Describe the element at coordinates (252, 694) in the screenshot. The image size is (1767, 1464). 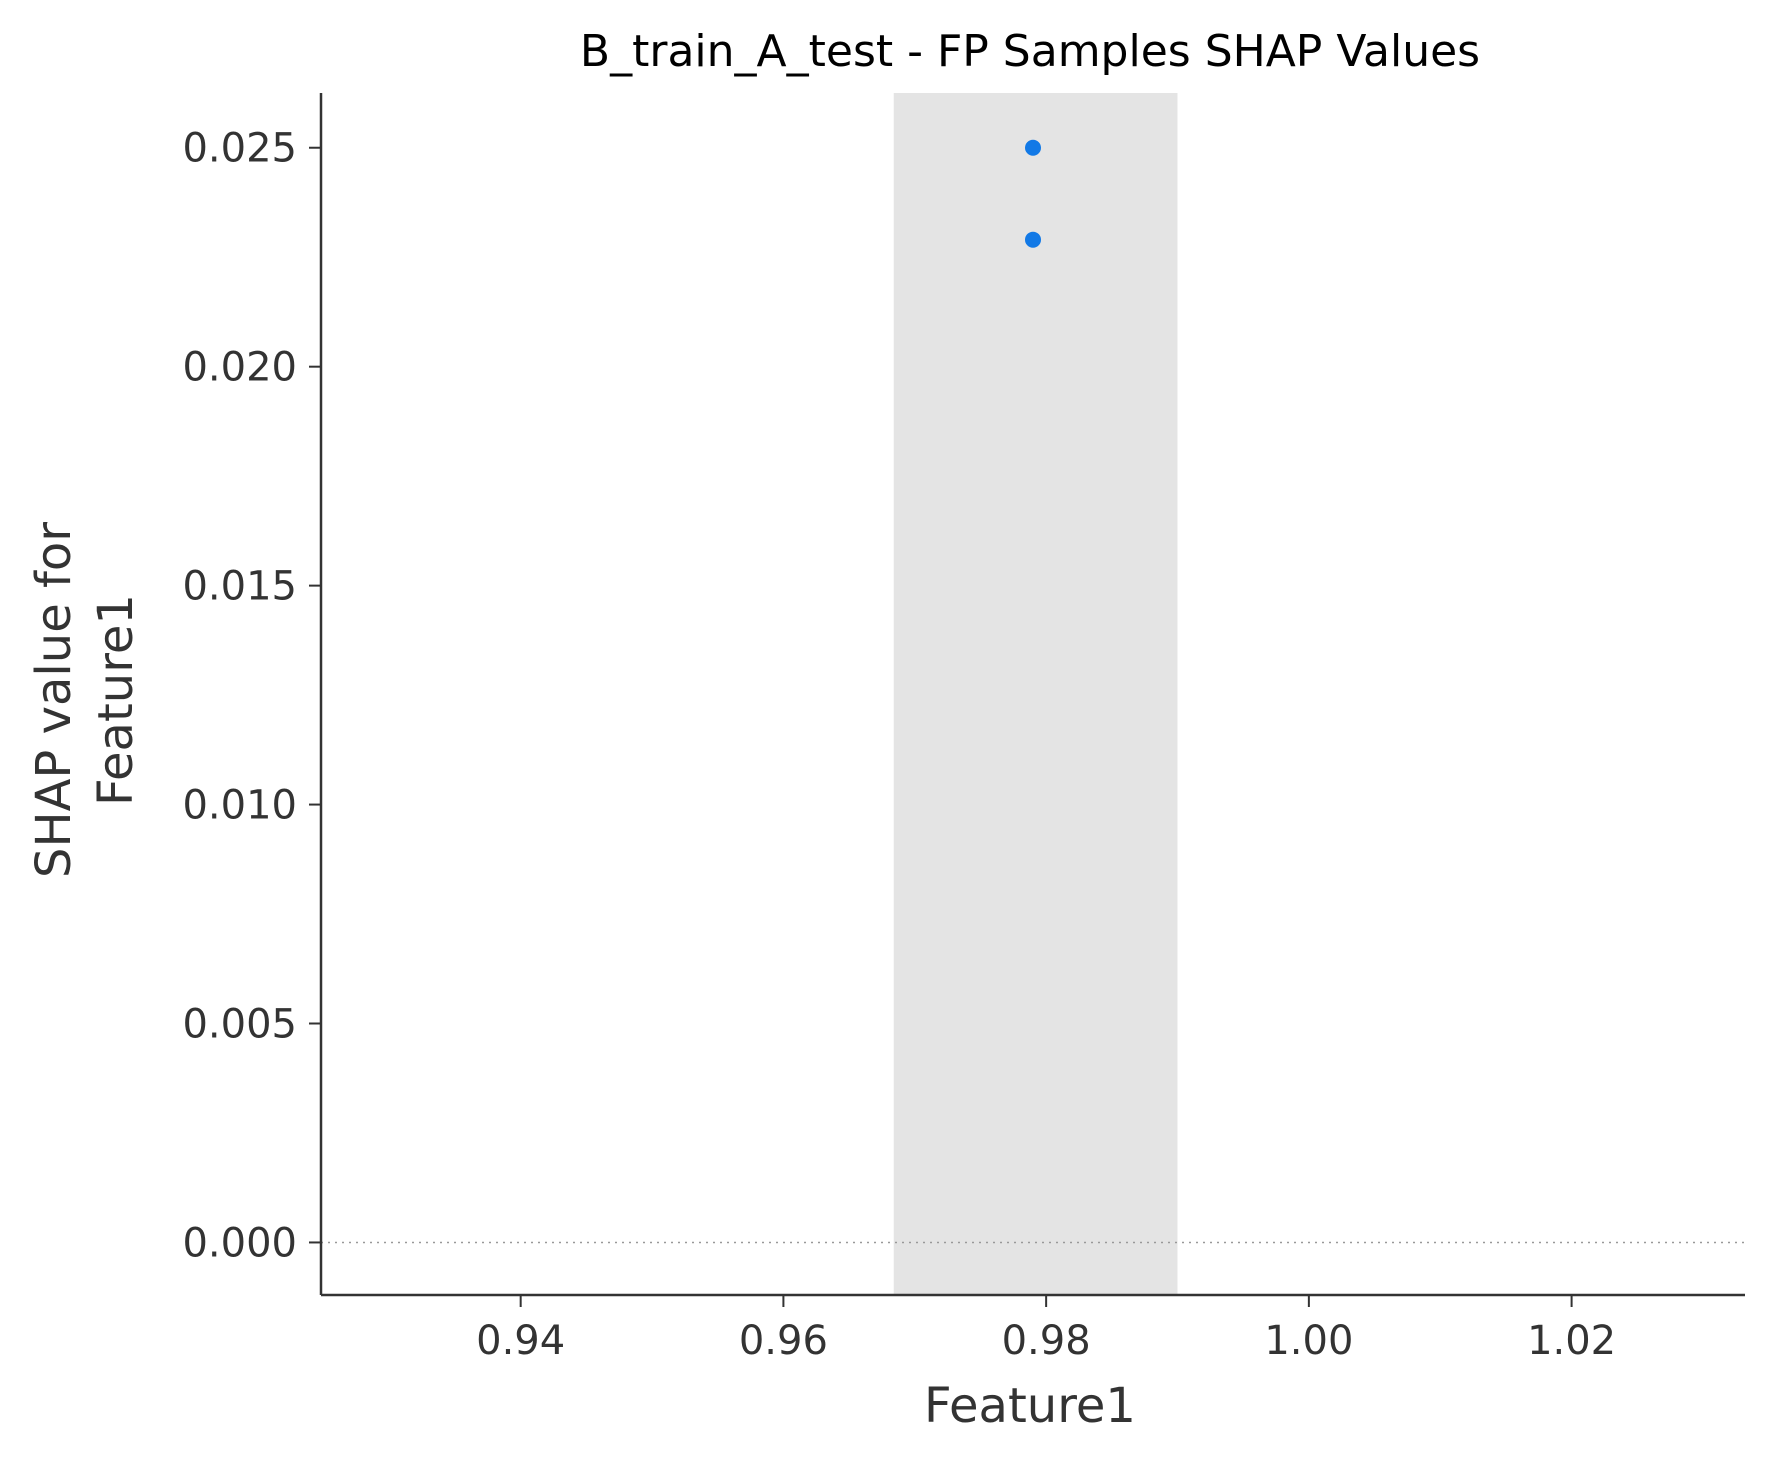
I see `y-axis: 0.000 0.005 0.010 0.015 0.020 0.025` at that location.